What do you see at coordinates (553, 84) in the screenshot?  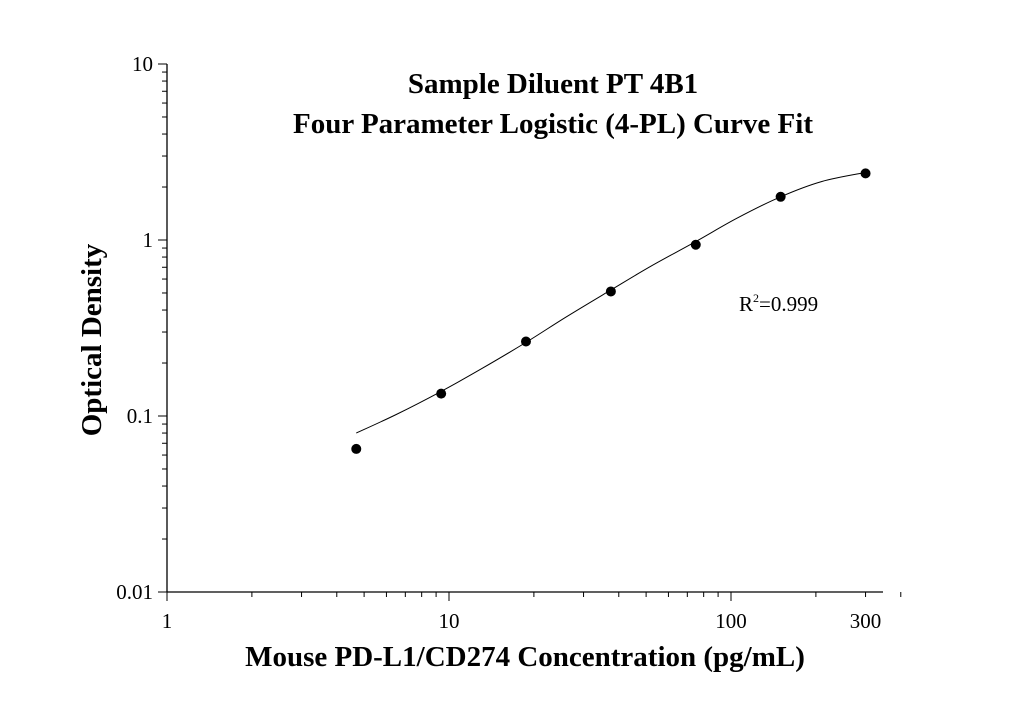 I see `chart-title-line-1: Sample Diluent PT 4B1` at bounding box center [553, 84].